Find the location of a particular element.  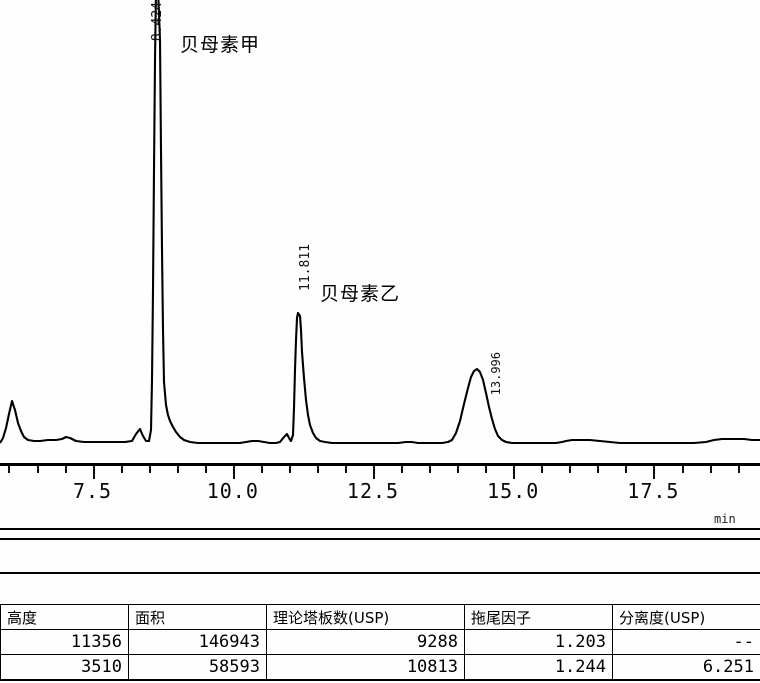

table-row: 11356 146943 9288 1.203 -- is located at coordinates (380, 642).